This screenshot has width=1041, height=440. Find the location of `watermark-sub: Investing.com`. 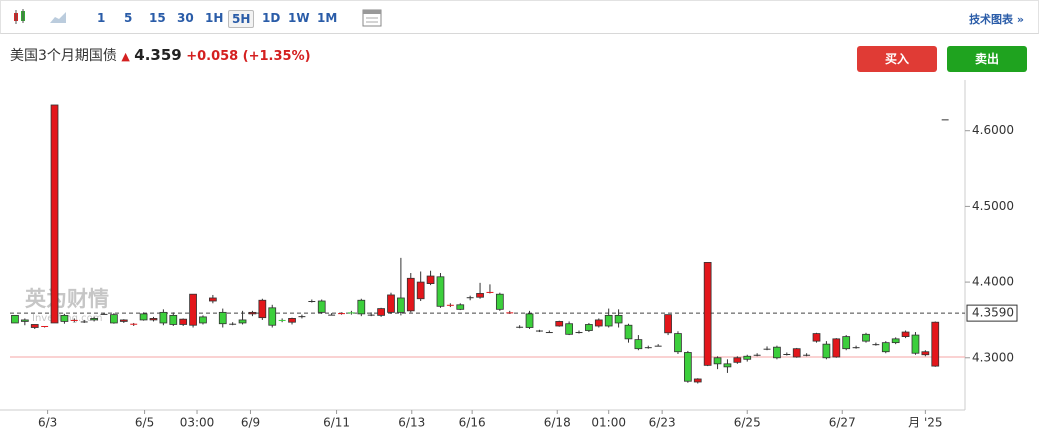

watermark-sub: Investing.com is located at coordinates (67, 318).